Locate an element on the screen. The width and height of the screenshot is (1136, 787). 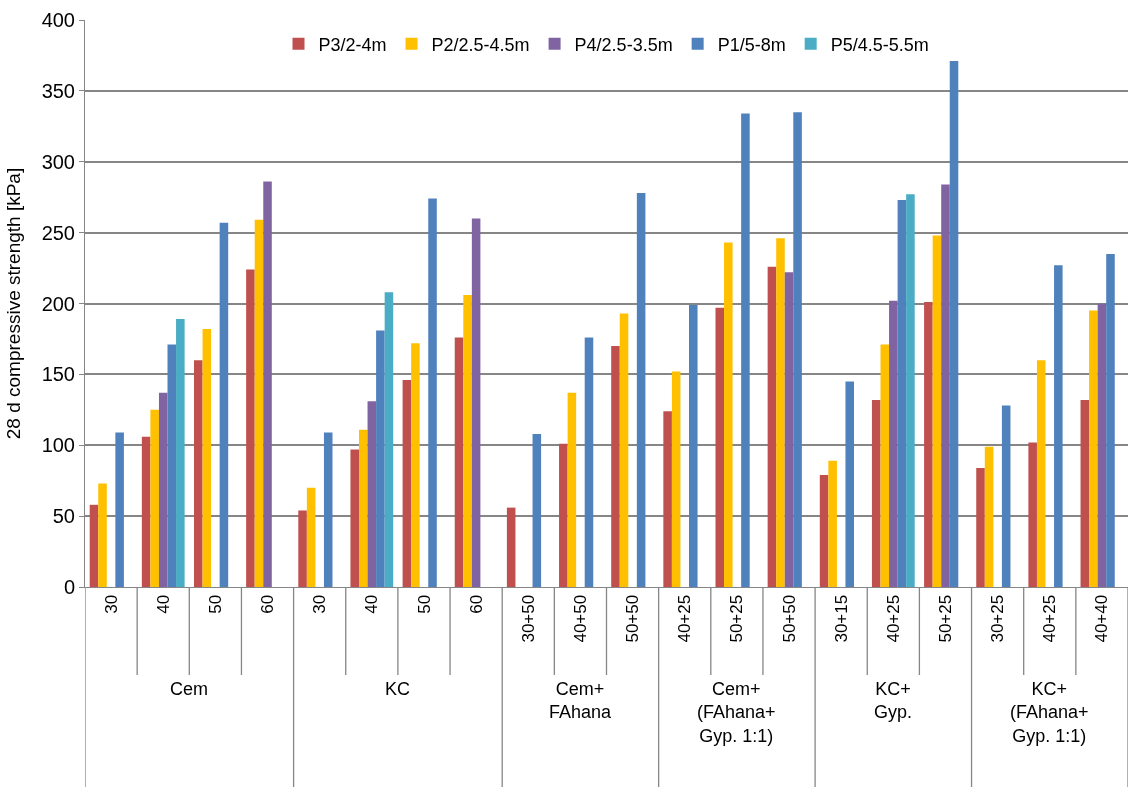
category-label: KC+ (FAhana+ Gyp. 1:1) is located at coordinates (1049, 712).